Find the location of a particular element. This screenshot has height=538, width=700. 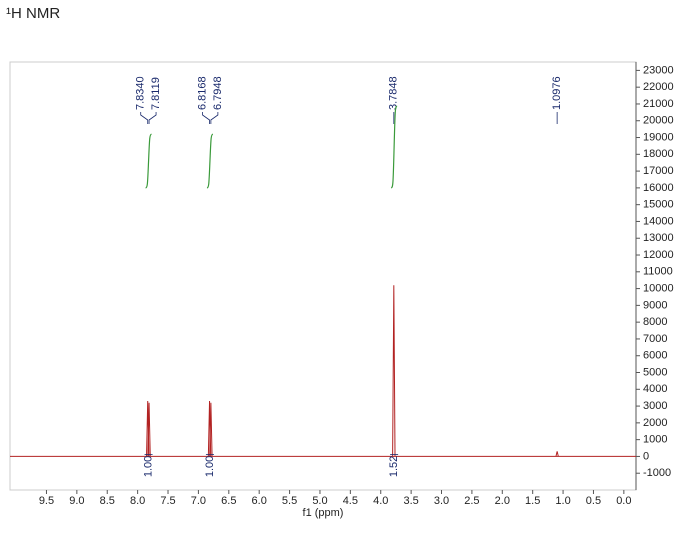

peak-label: 6.7948 is located at coordinates (218, 93).